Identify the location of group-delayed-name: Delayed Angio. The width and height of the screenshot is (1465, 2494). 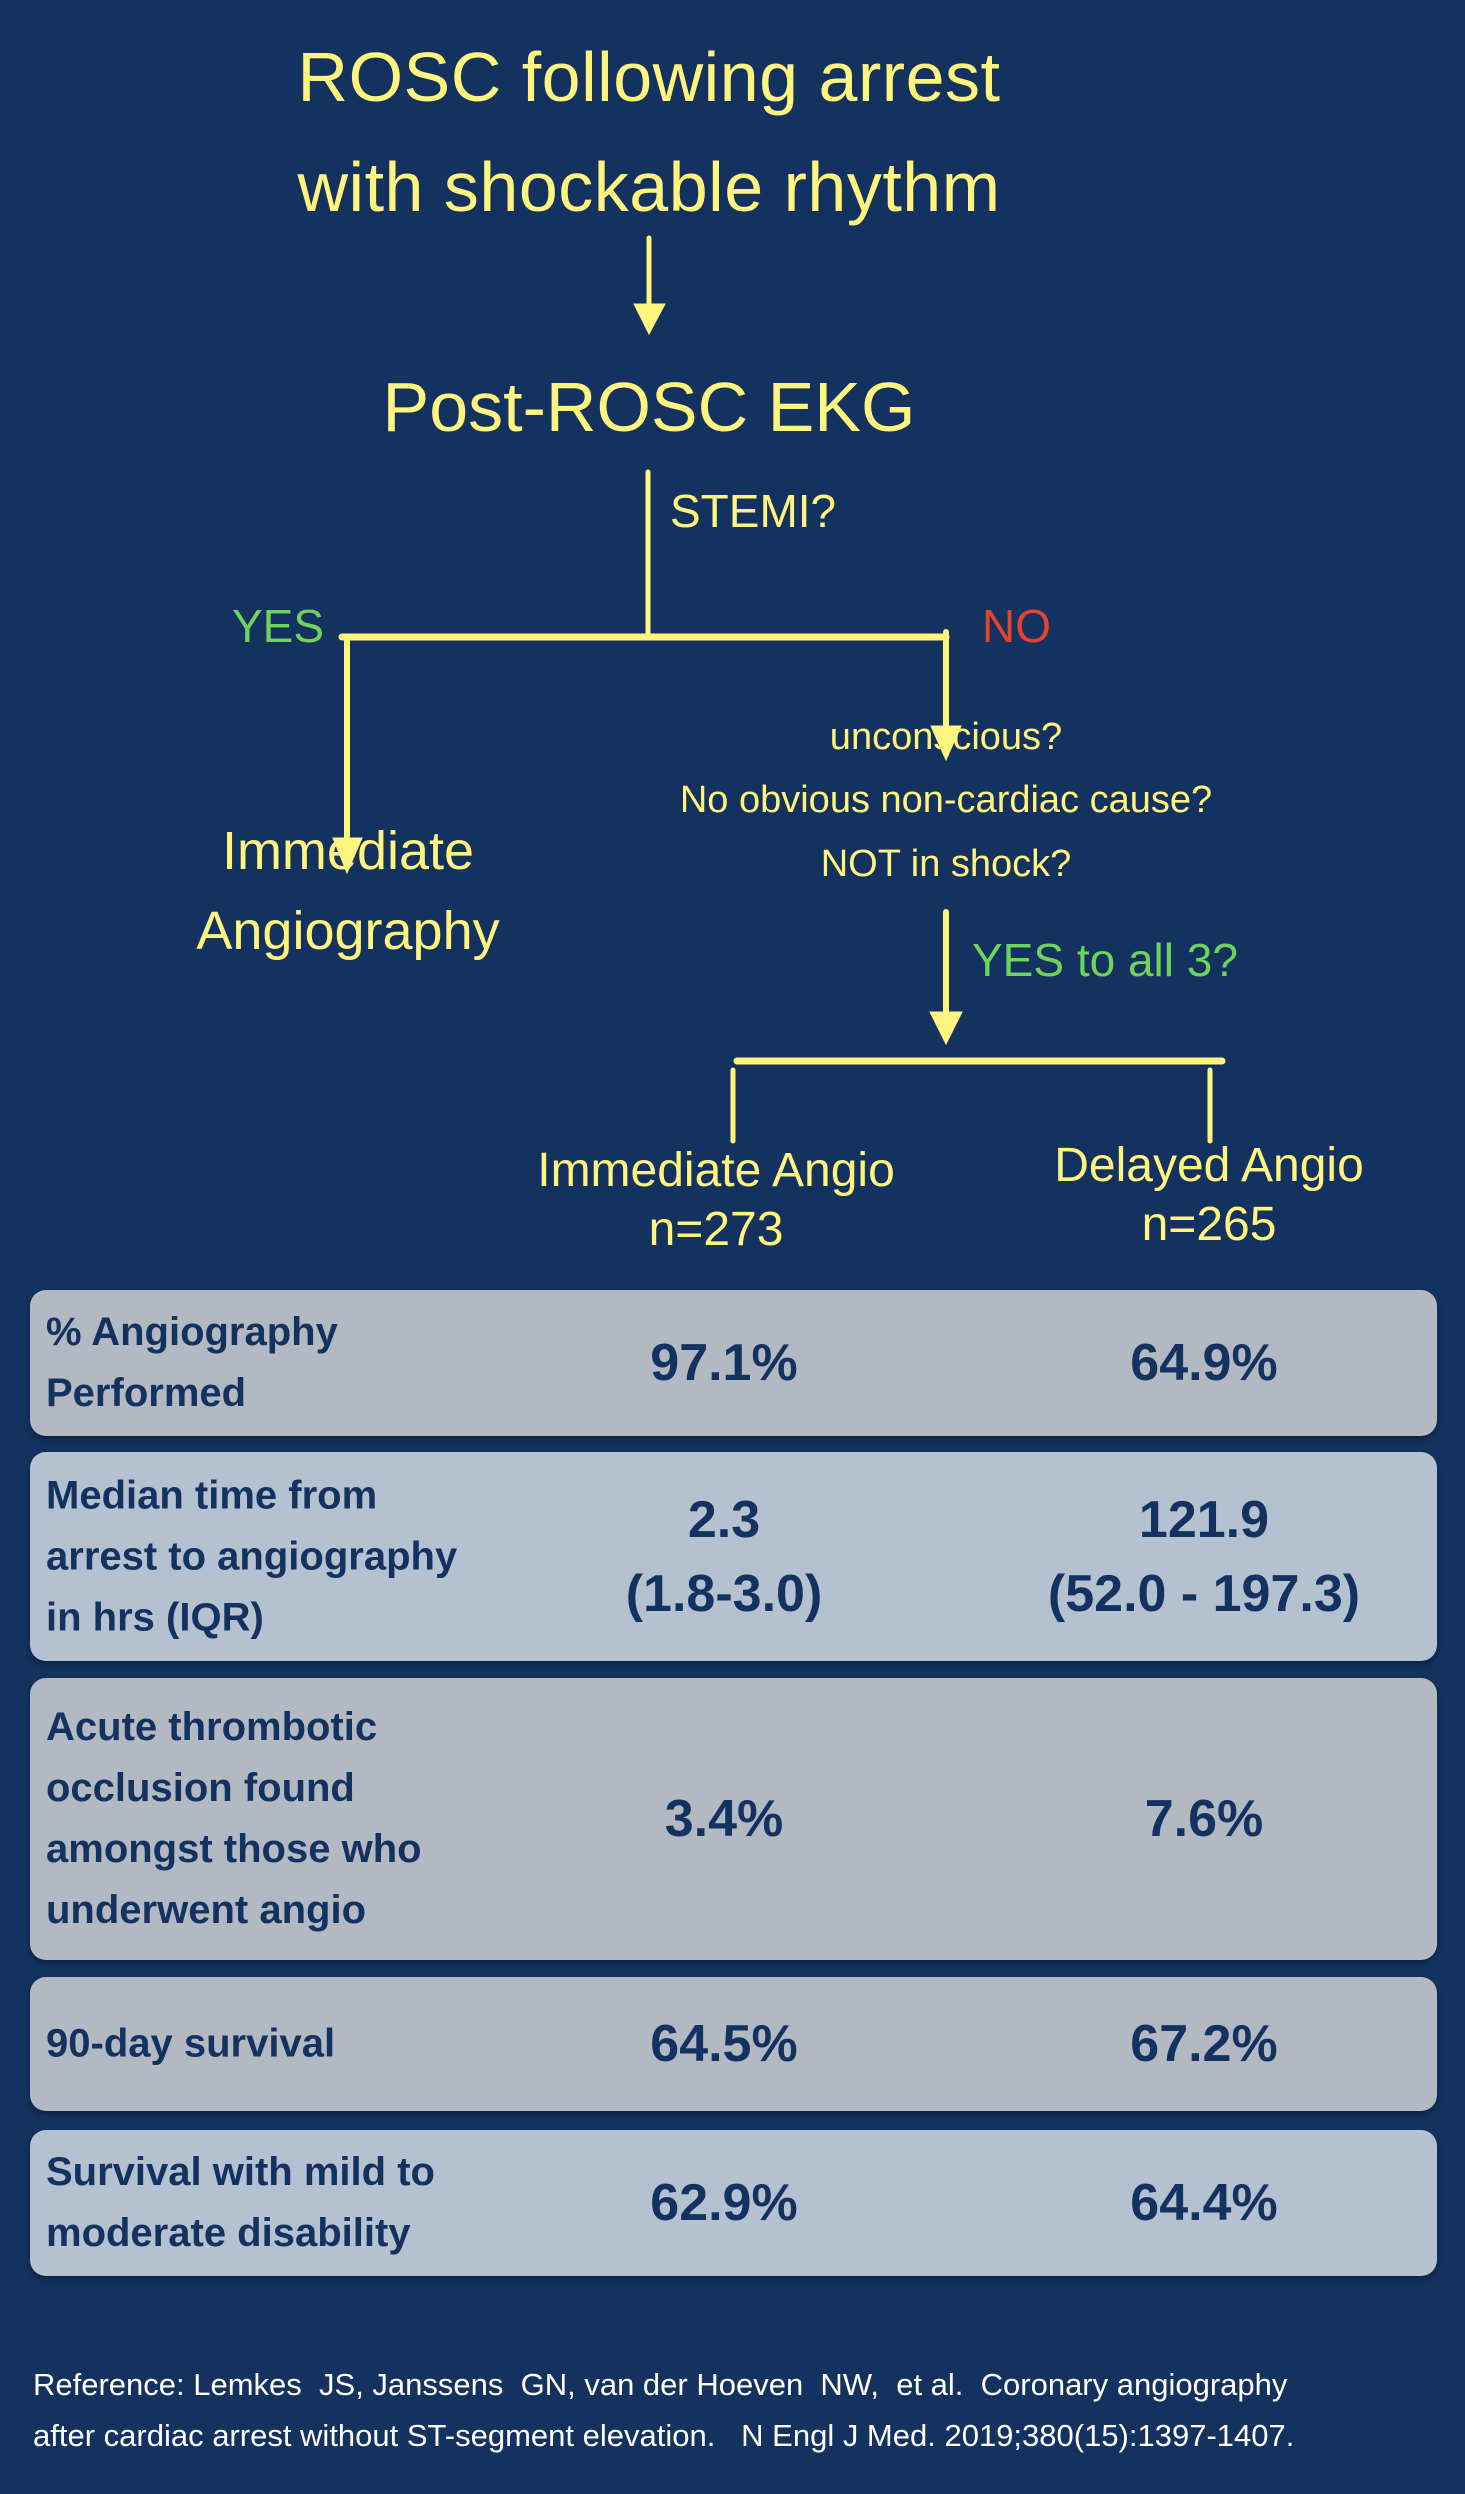
(1209, 1165).